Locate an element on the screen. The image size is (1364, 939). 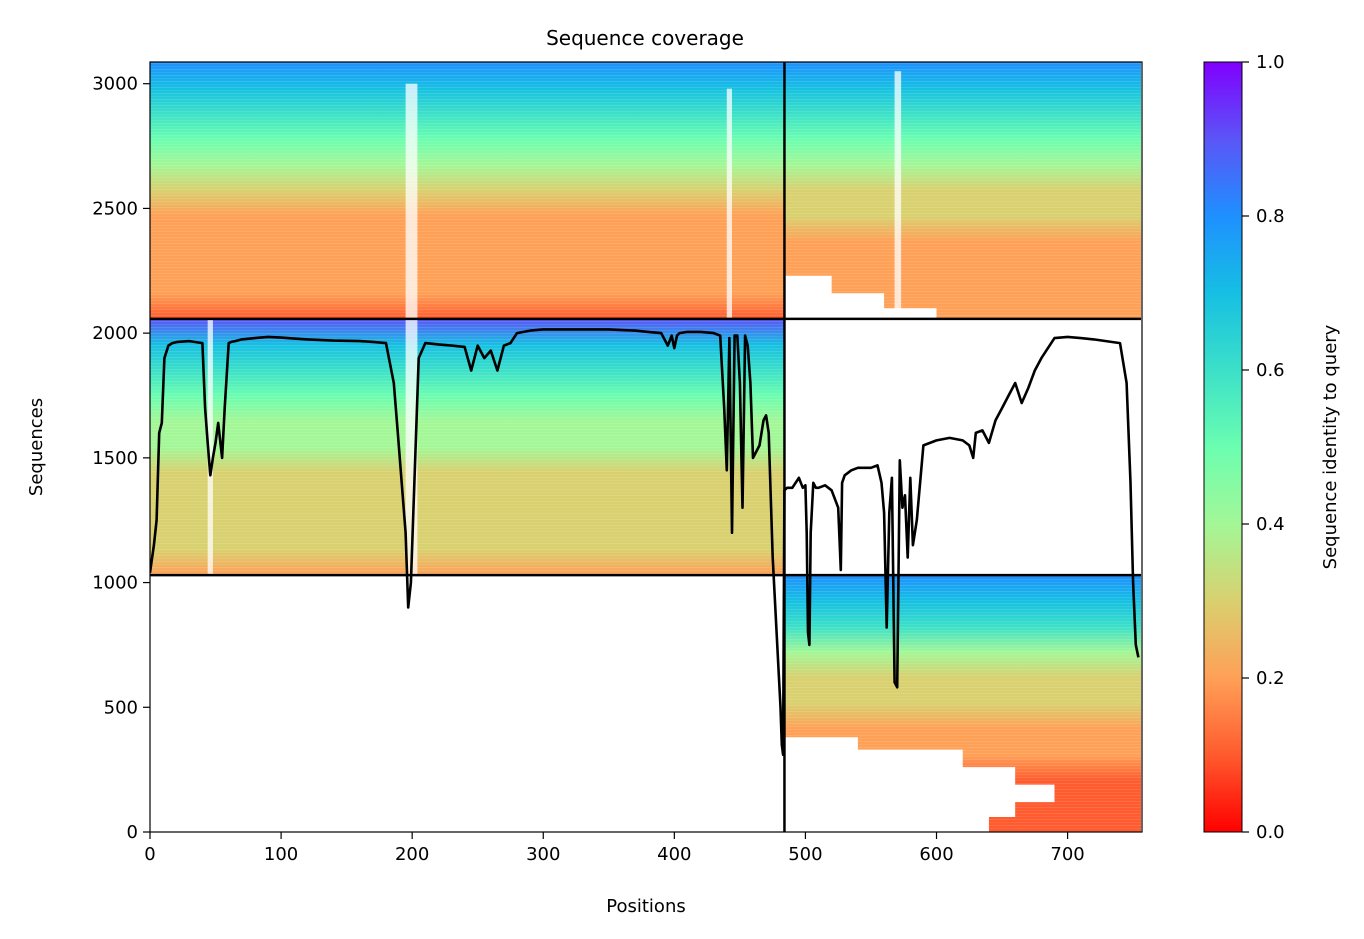
colorbar-label: Sequence identity to query is located at coordinates (1330, 446).